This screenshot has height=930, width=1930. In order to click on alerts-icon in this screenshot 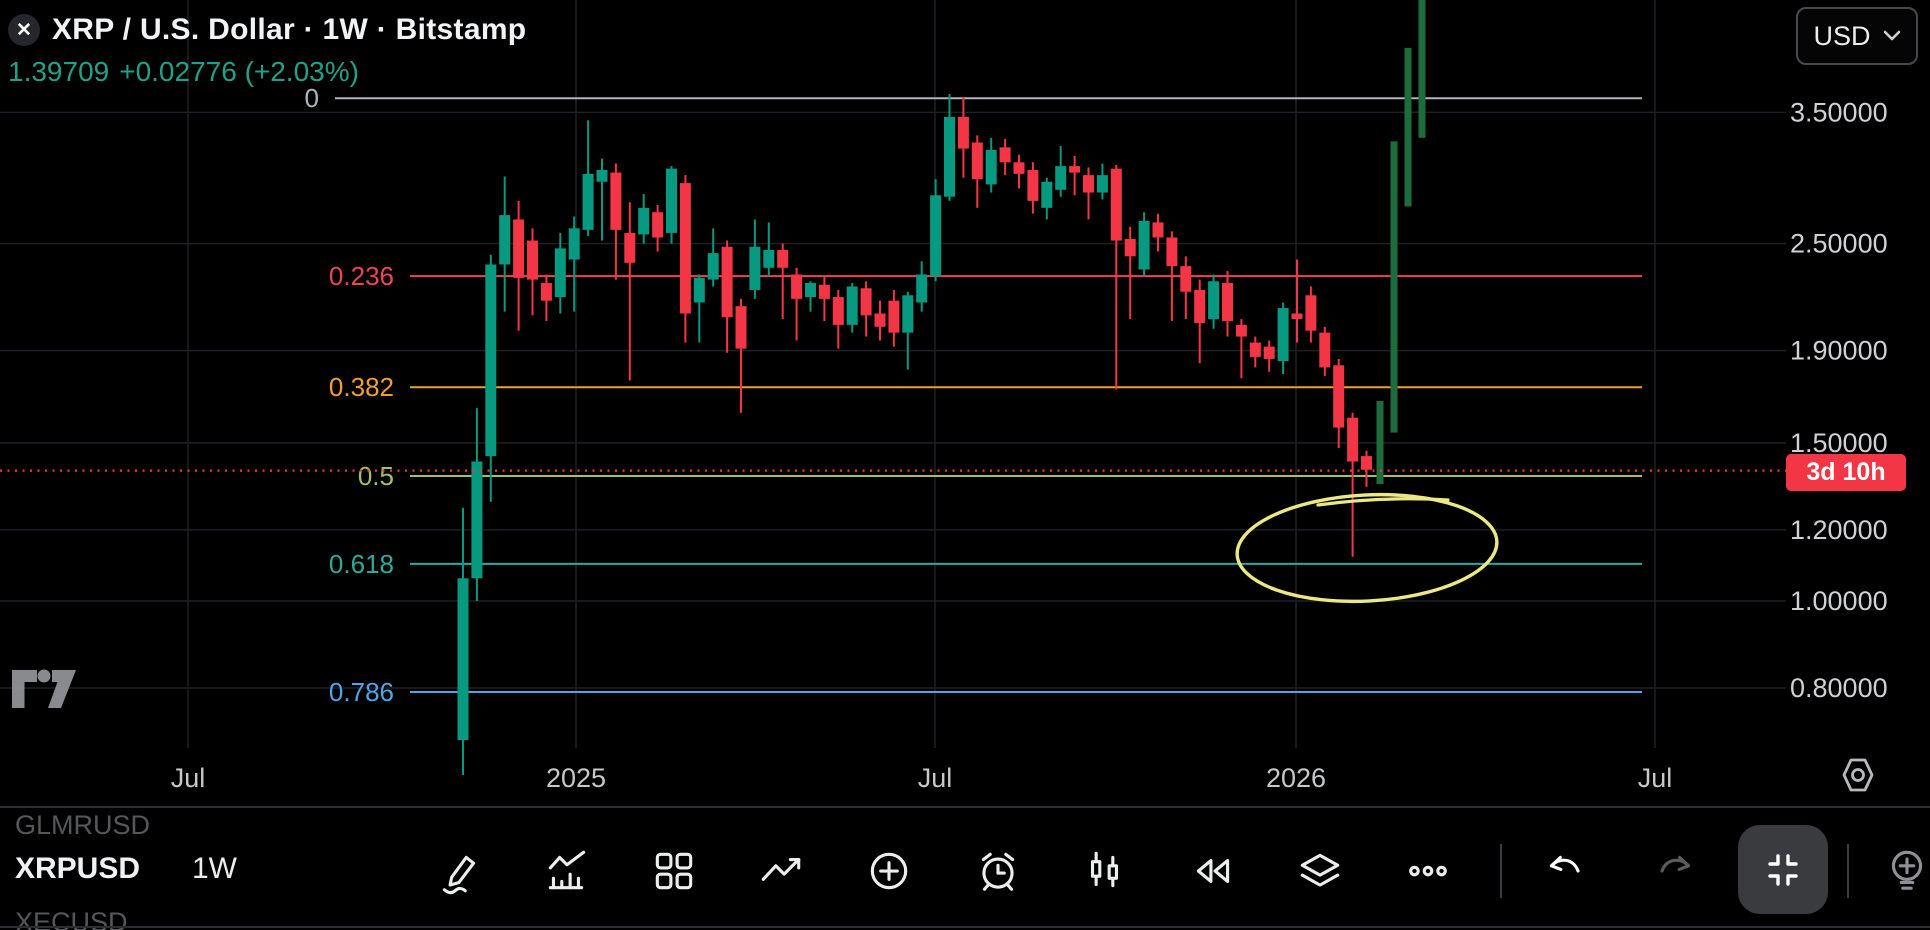, I will do `click(998, 871)`.